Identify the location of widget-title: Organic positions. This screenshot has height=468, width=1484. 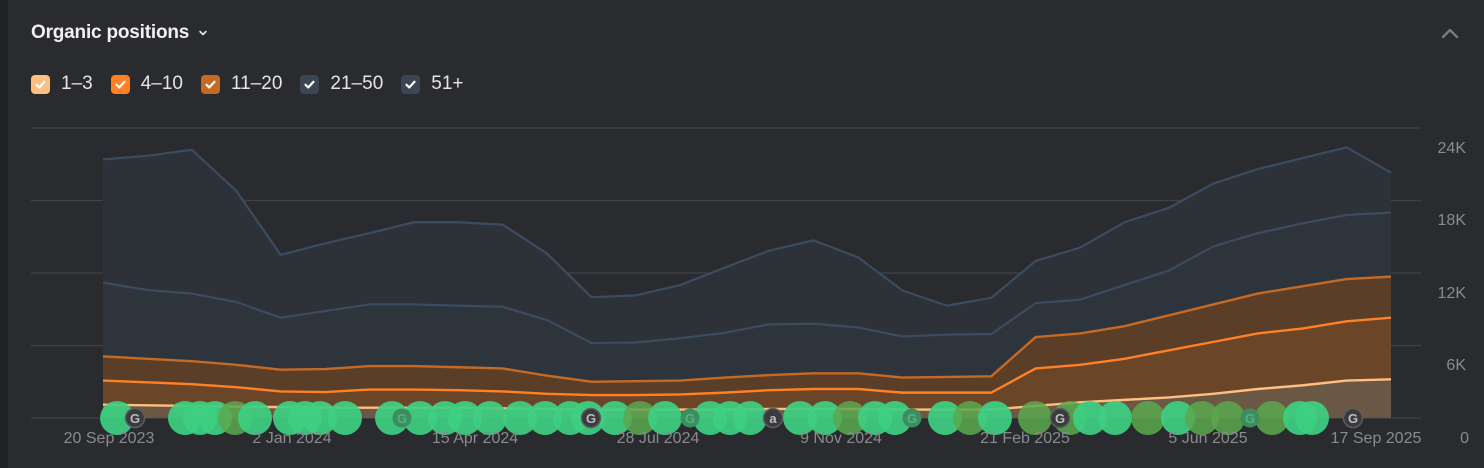
(110, 32).